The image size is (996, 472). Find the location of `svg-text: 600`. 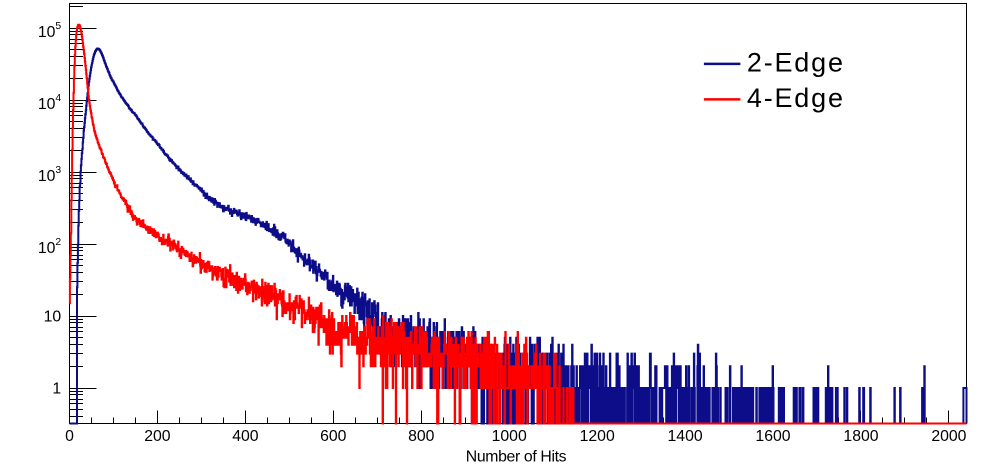

svg-text: 600 is located at coordinates (333, 436).